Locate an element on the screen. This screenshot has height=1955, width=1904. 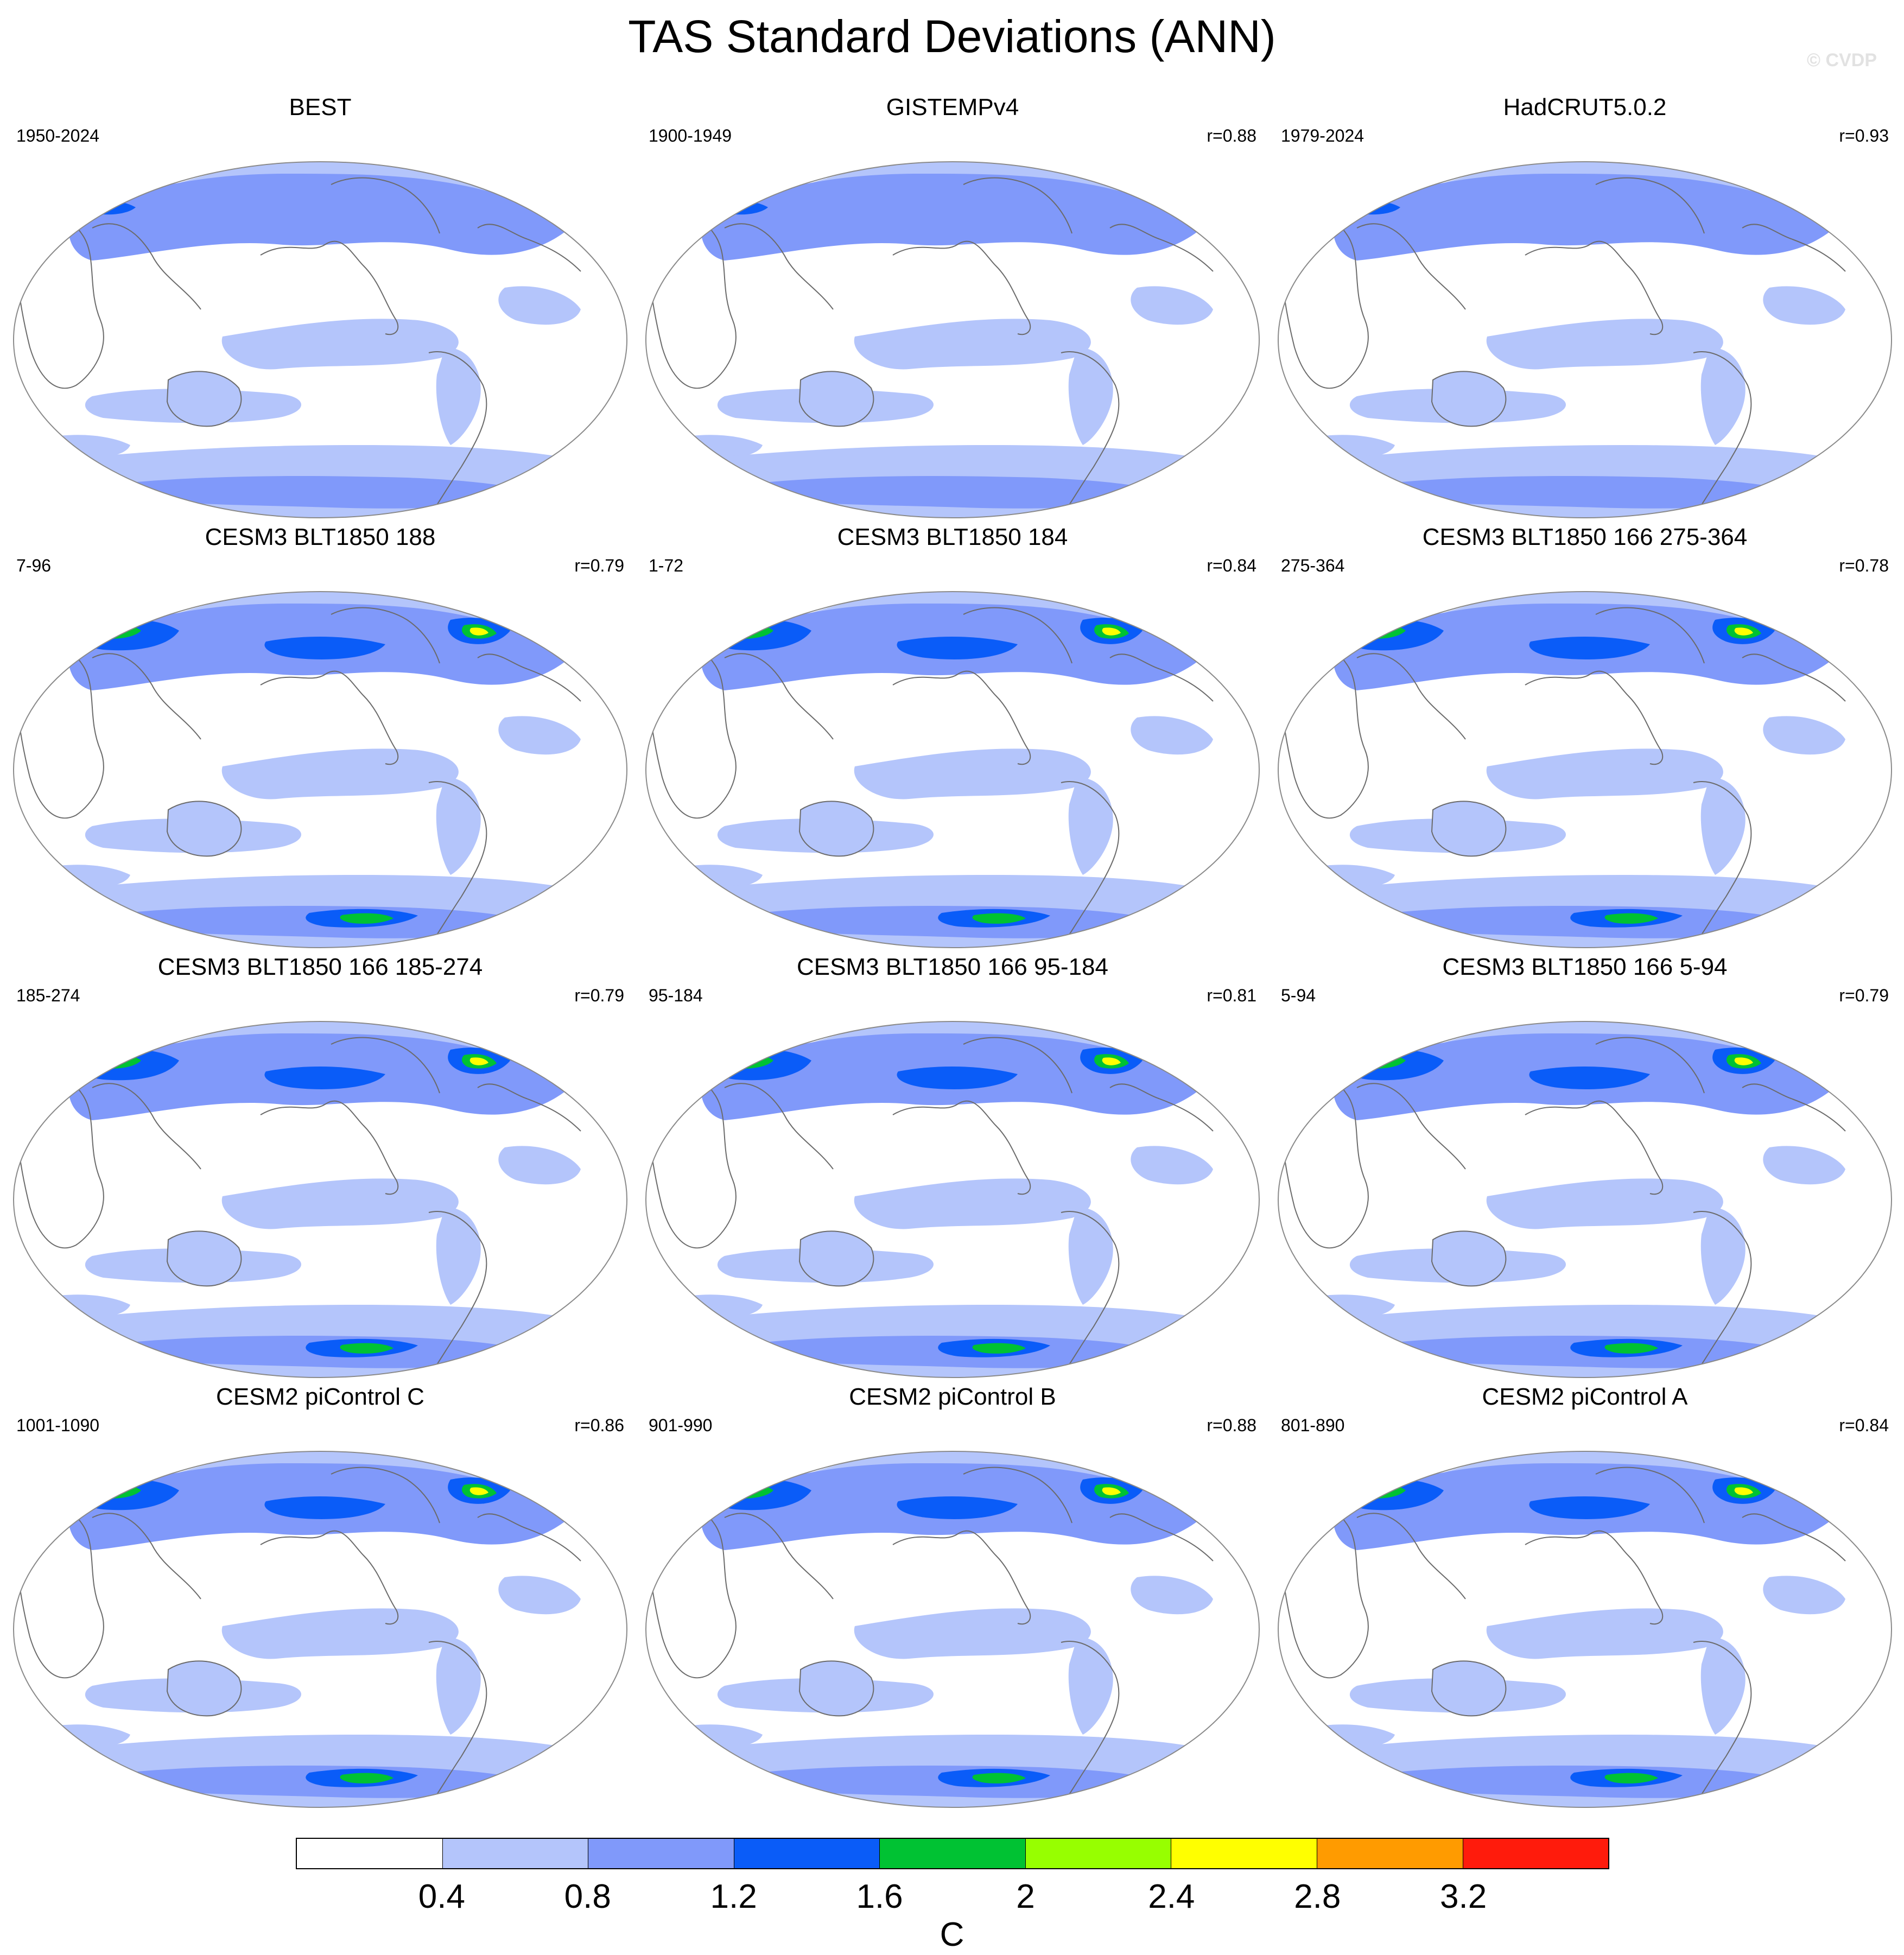
map-panel: BEST 1950-2024 is located at coordinates (320, 305).